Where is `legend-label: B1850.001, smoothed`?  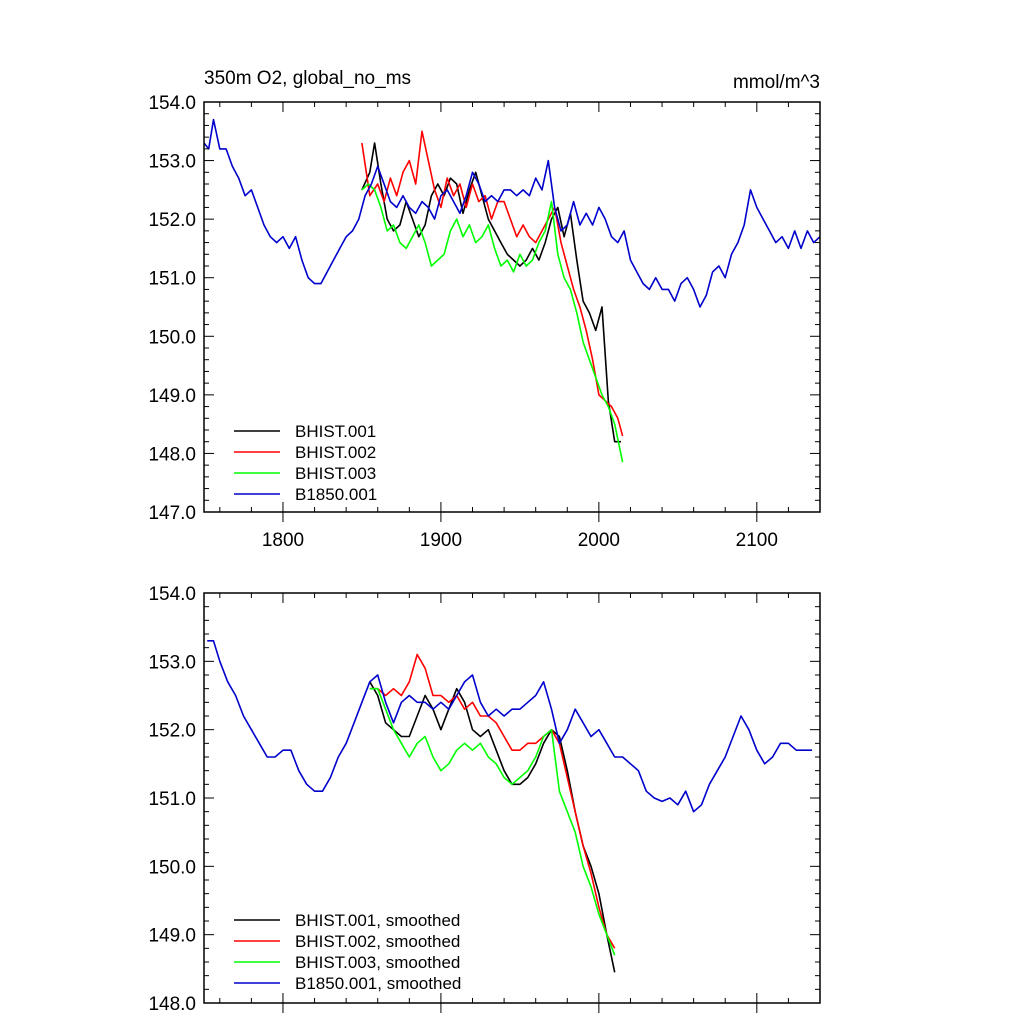
legend-label: B1850.001, smoothed is located at coordinates (378, 983).